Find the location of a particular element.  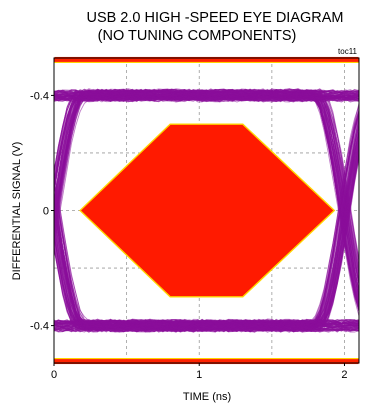

y-tick-label-0: -0.4 is located at coordinates (39, 96).